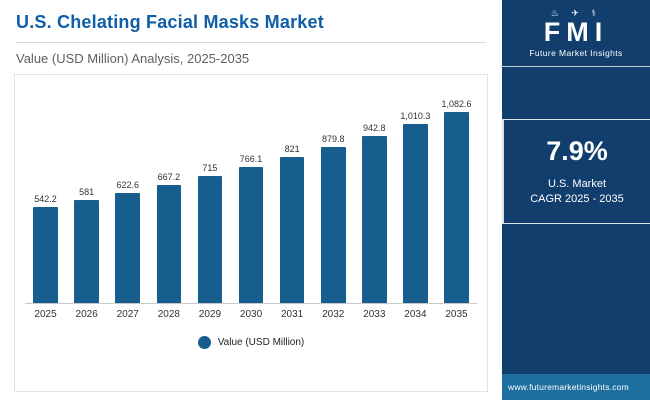  I want to click on x-axis-tick-label: 2025, so click(45, 314).